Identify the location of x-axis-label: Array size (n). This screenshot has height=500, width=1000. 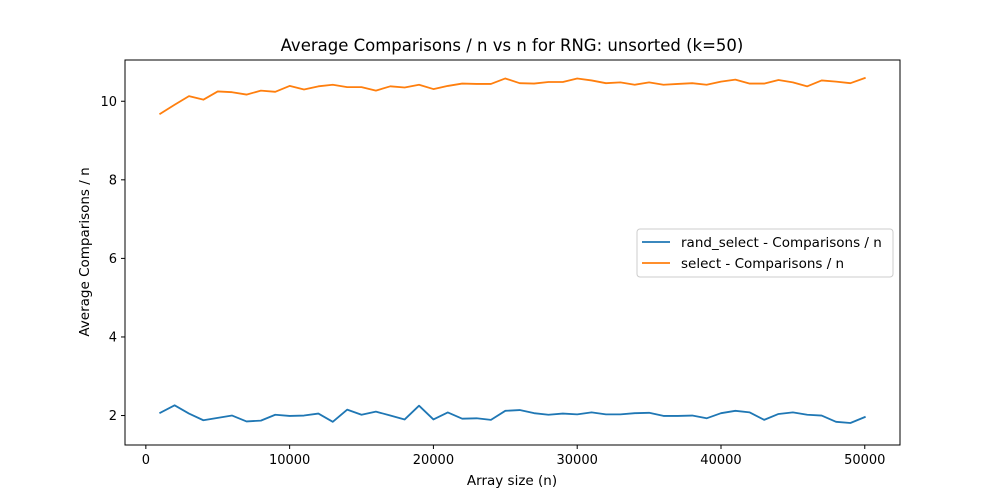
(512, 481).